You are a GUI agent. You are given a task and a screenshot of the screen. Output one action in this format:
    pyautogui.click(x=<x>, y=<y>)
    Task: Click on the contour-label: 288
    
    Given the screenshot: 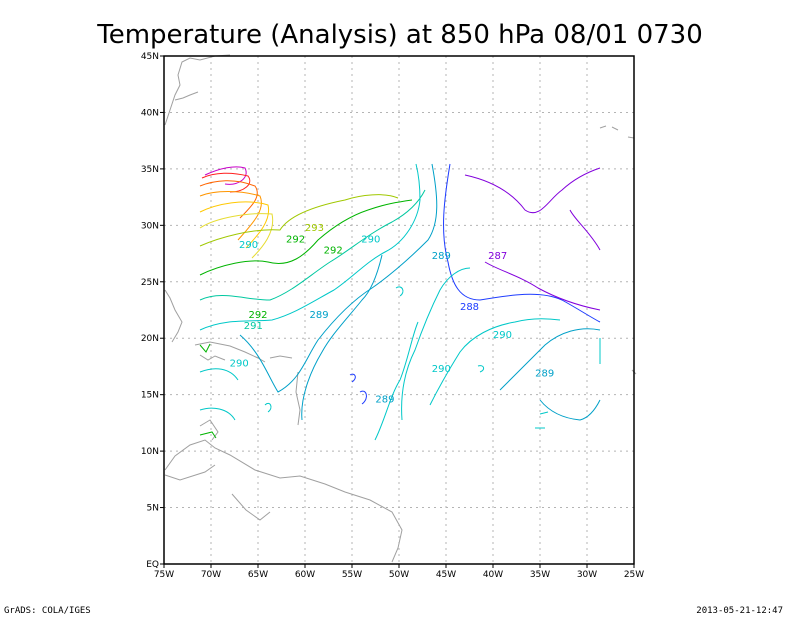 What is the action you would take?
    pyautogui.click(x=469, y=307)
    